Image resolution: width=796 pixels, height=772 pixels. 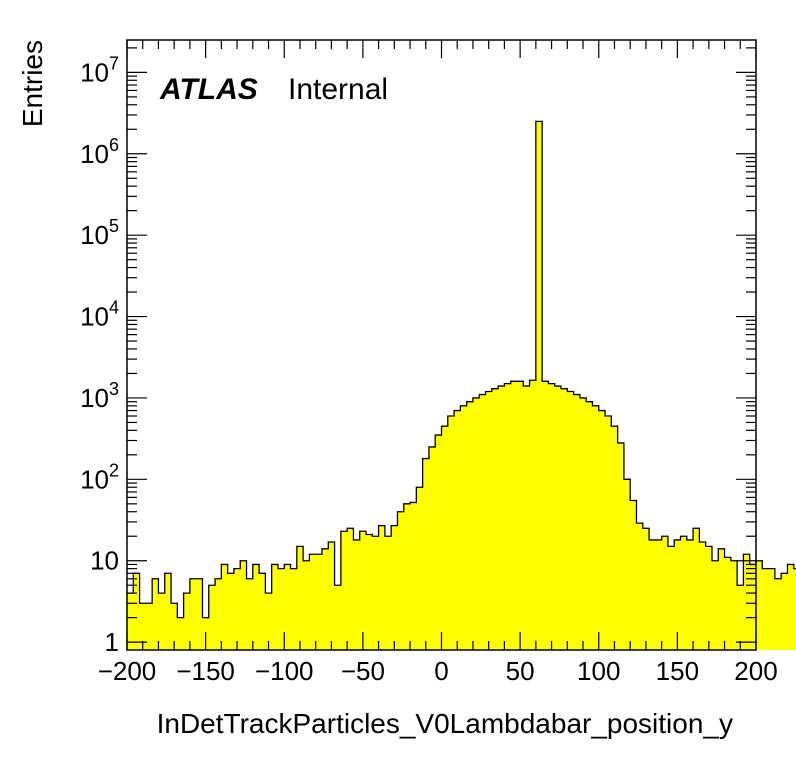 What do you see at coordinates (32, 83) in the screenshot?
I see `y-axis-title: Entries` at bounding box center [32, 83].